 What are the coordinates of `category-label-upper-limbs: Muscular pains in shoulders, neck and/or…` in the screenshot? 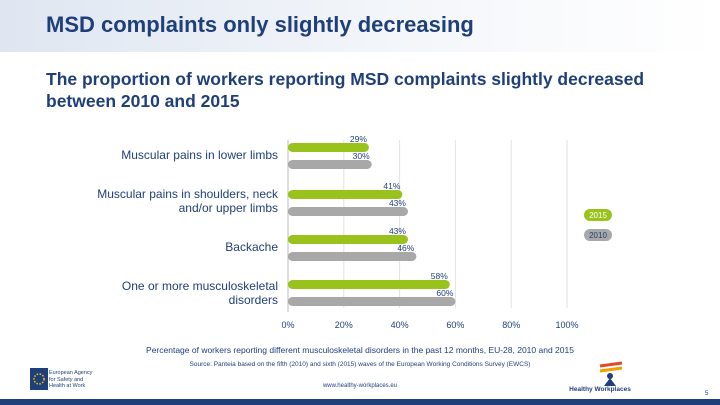 It's located at (187, 201).